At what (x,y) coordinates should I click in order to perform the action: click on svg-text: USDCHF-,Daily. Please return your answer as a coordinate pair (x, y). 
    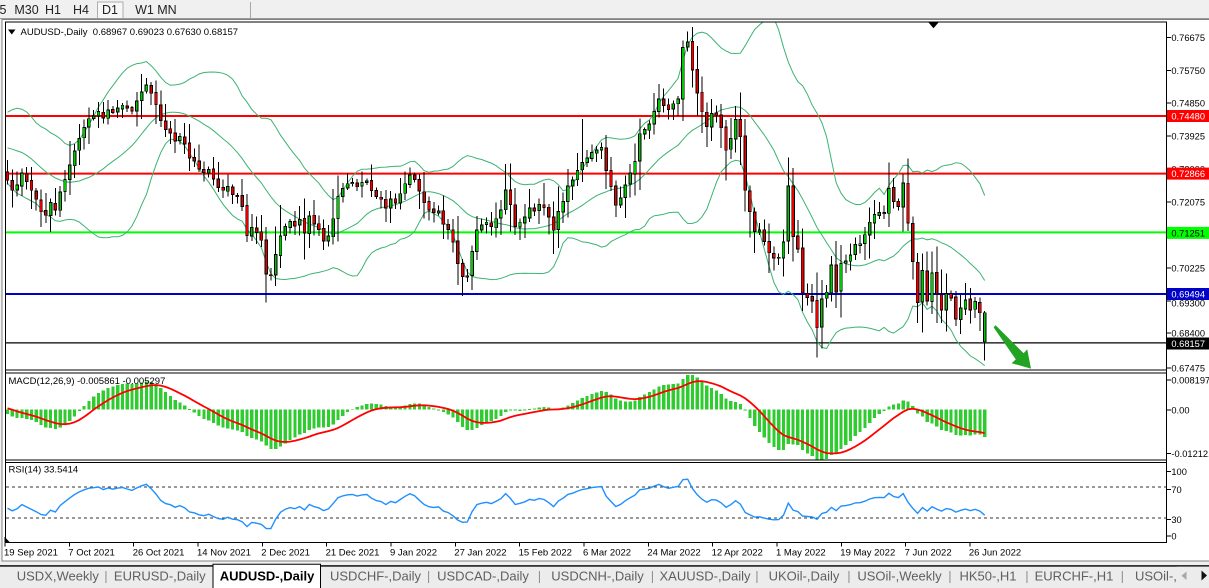
    Looking at the image, I should click on (376, 576).